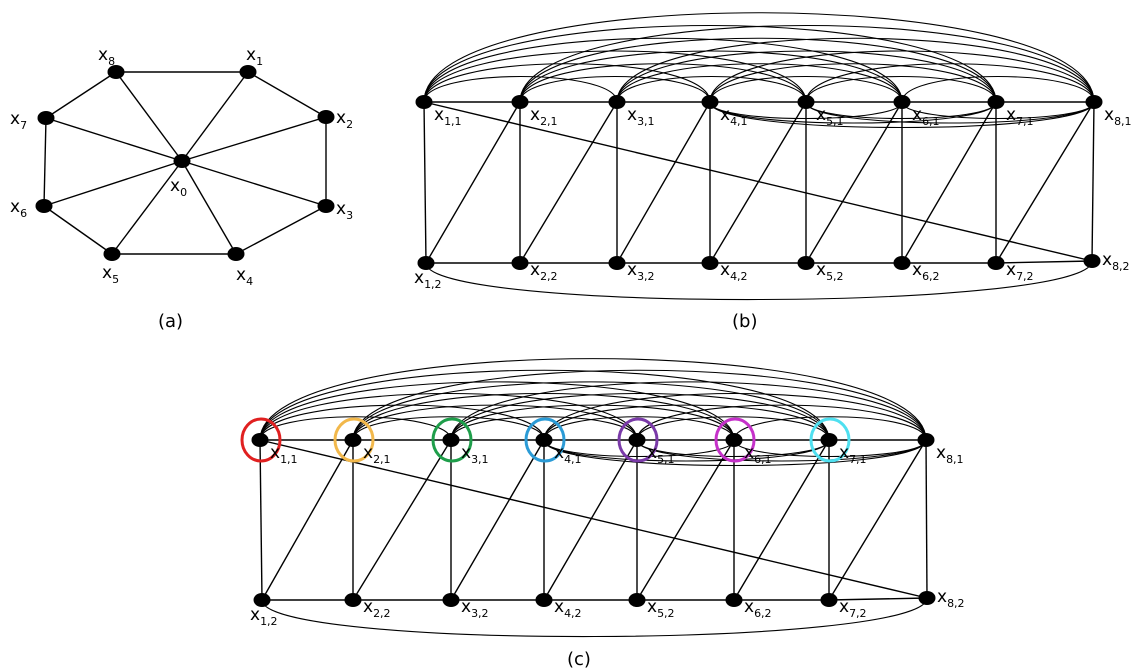  Describe the element at coordinates (44, 206) in the screenshot. I see `vertex-x6` at that location.